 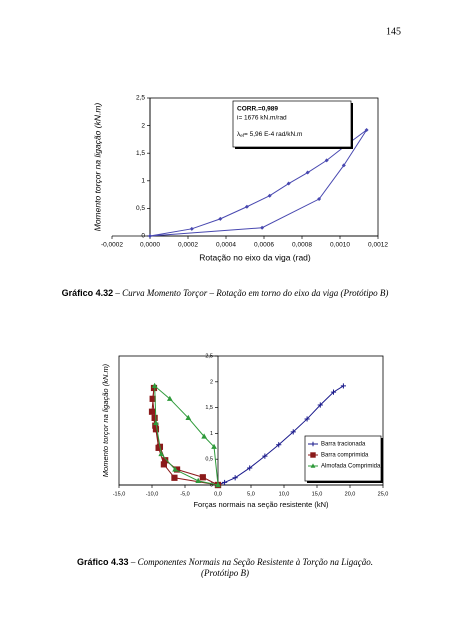 I want to click on x-axis-label: Forças normais na seção resistente (kN), so click(x=261, y=504).